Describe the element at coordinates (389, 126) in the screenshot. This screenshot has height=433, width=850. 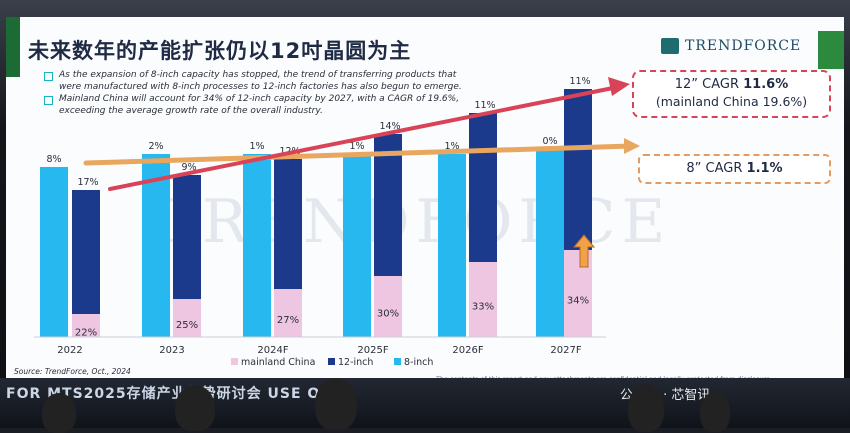
I see `label-12-inch-growth: 14%` at that location.